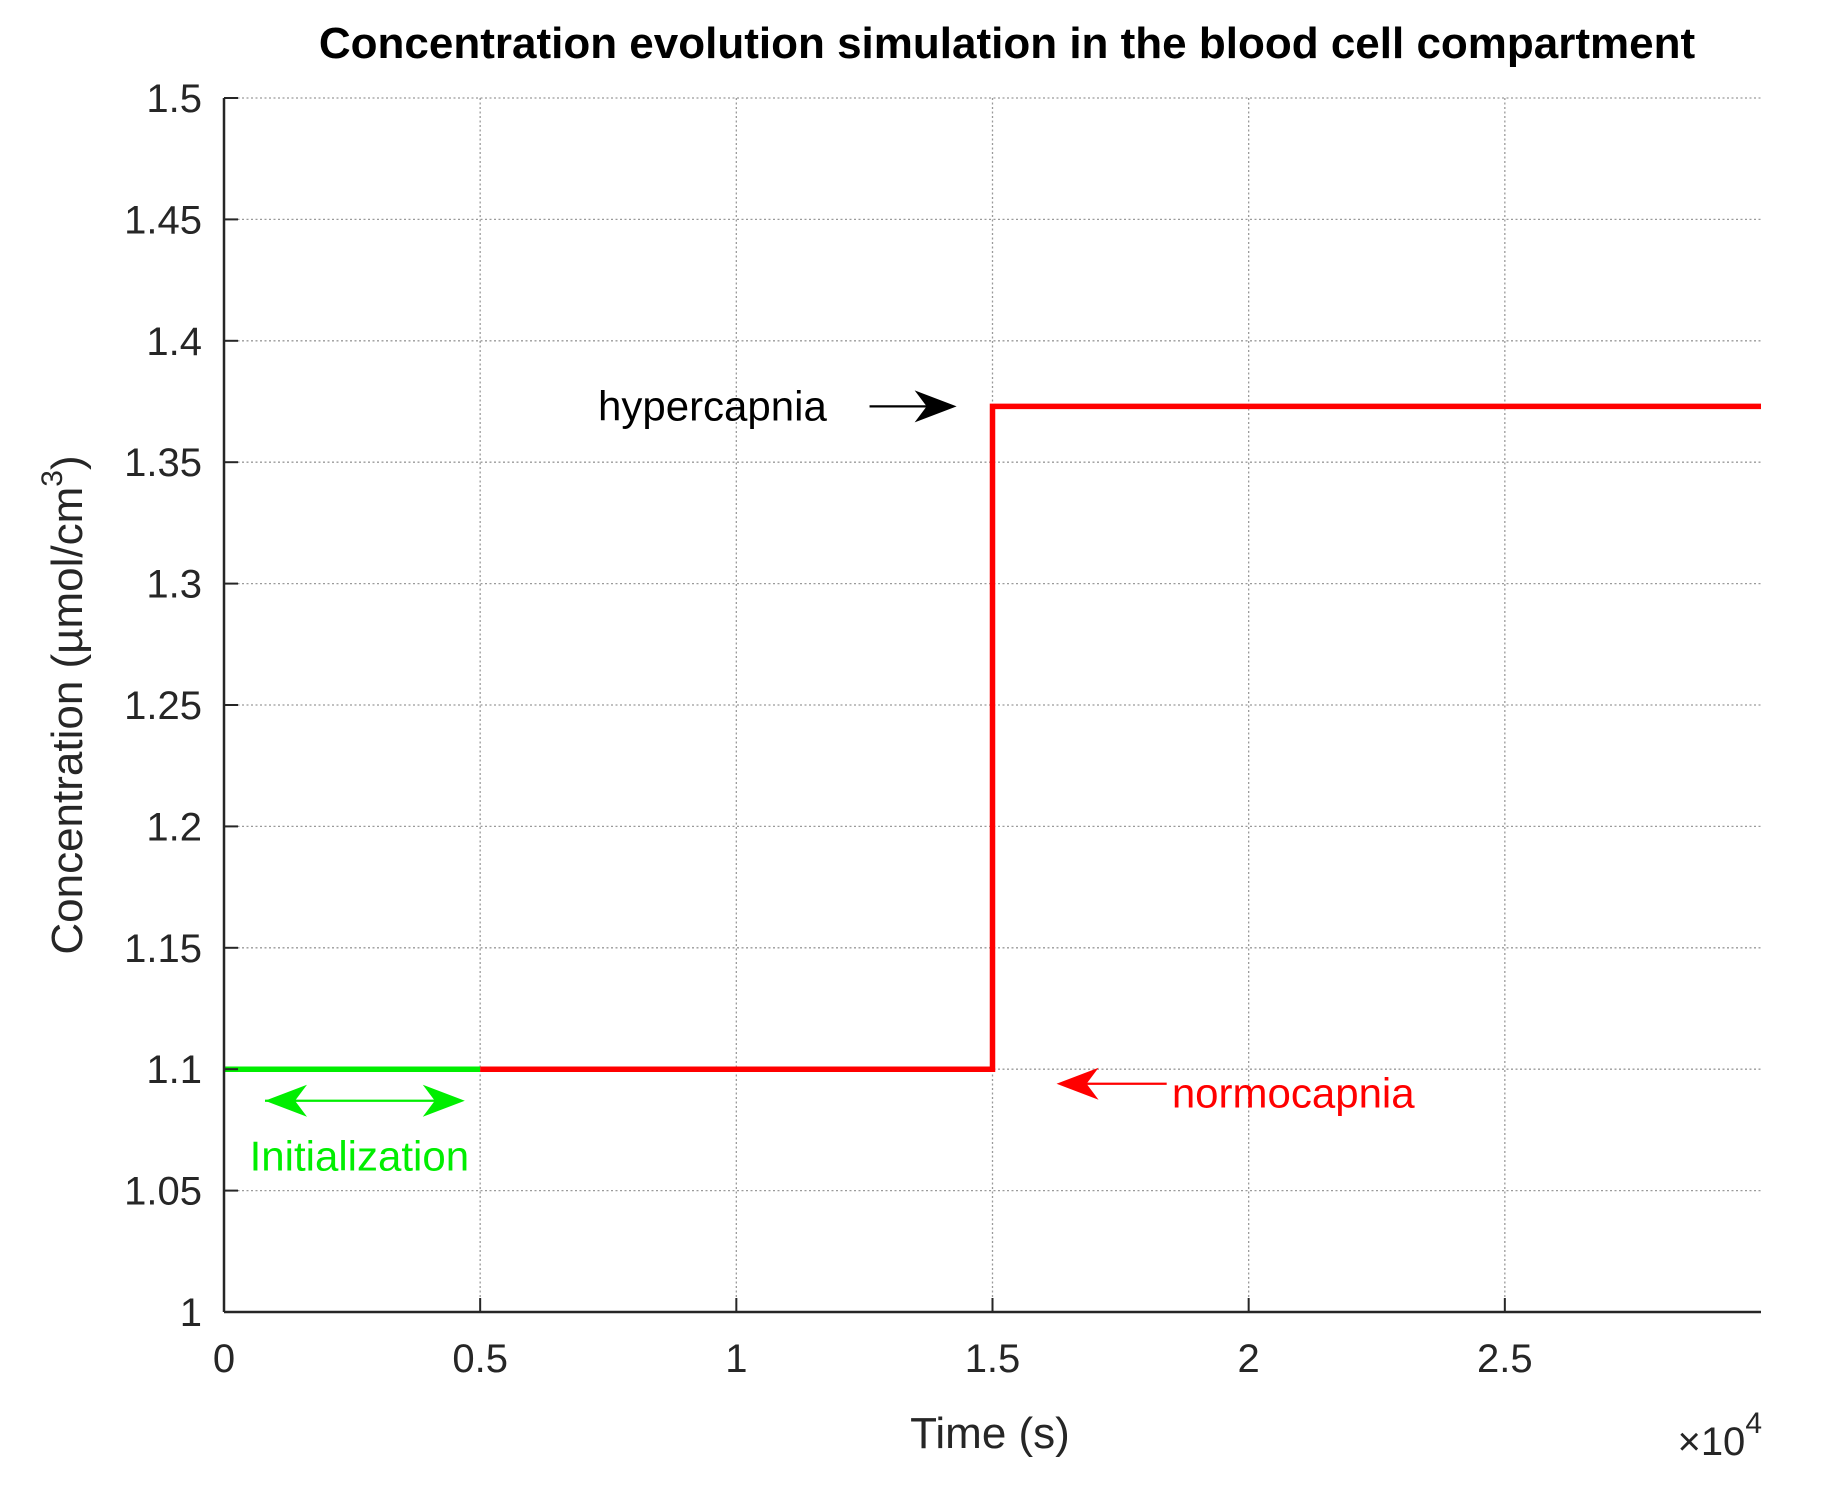 The height and width of the screenshot is (1488, 1828). What do you see at coordinates (480, 1359) in the screenshot?
I see `x-tick-label: 0.5` at bounding box center [480, 1359].